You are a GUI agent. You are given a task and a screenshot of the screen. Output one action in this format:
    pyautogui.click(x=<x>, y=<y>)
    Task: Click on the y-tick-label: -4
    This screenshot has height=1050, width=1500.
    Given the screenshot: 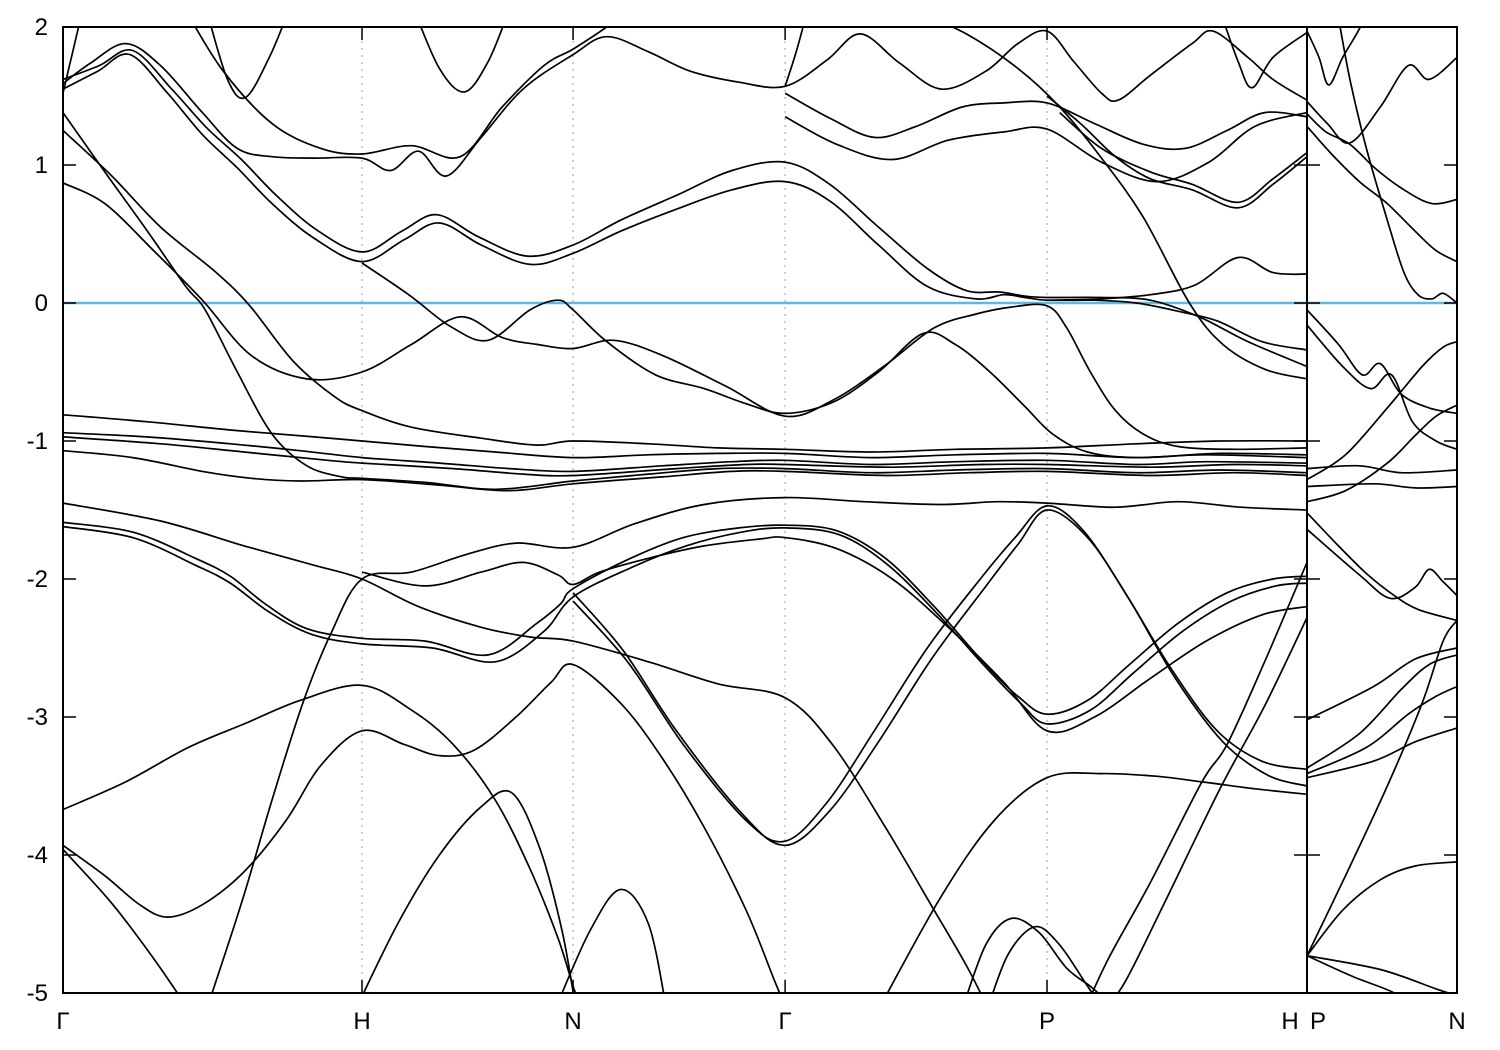 What is the action you would take?
    pyautogui.click(x=37, y=855)
    